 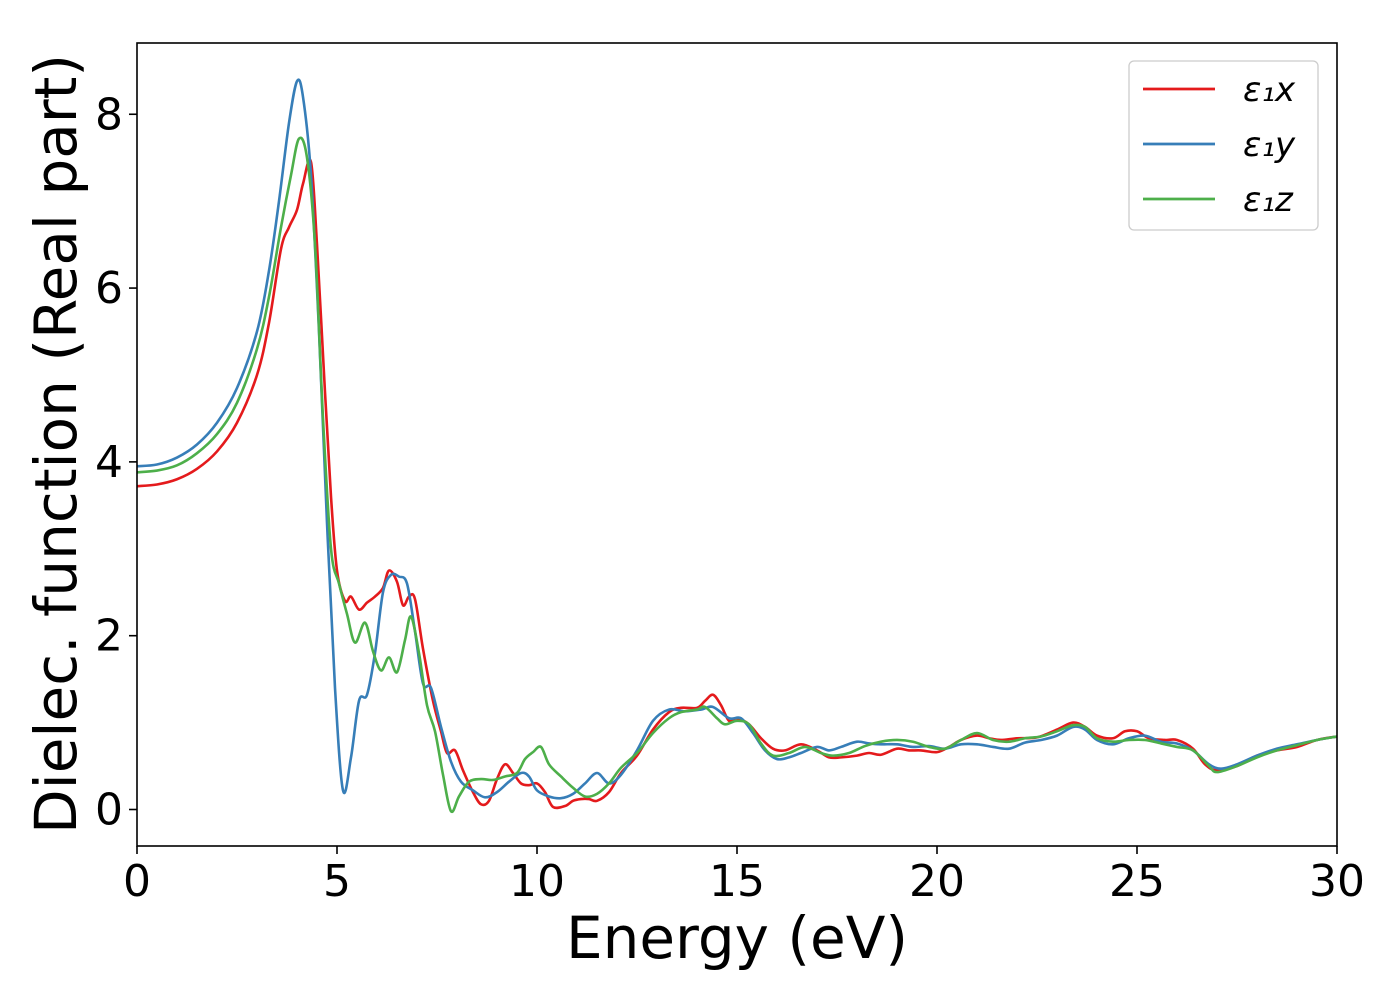 What do you see at coordinates (937, 881) in the screenshot?
I see `x-tick-label: 20` at bounding box center [937, 881].